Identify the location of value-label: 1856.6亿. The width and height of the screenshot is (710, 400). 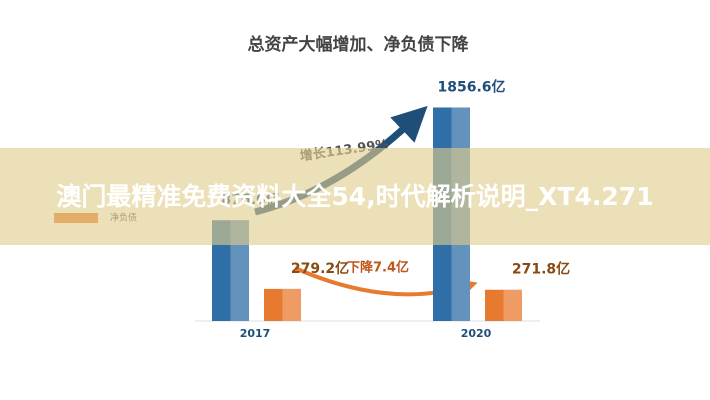
(471, 86).